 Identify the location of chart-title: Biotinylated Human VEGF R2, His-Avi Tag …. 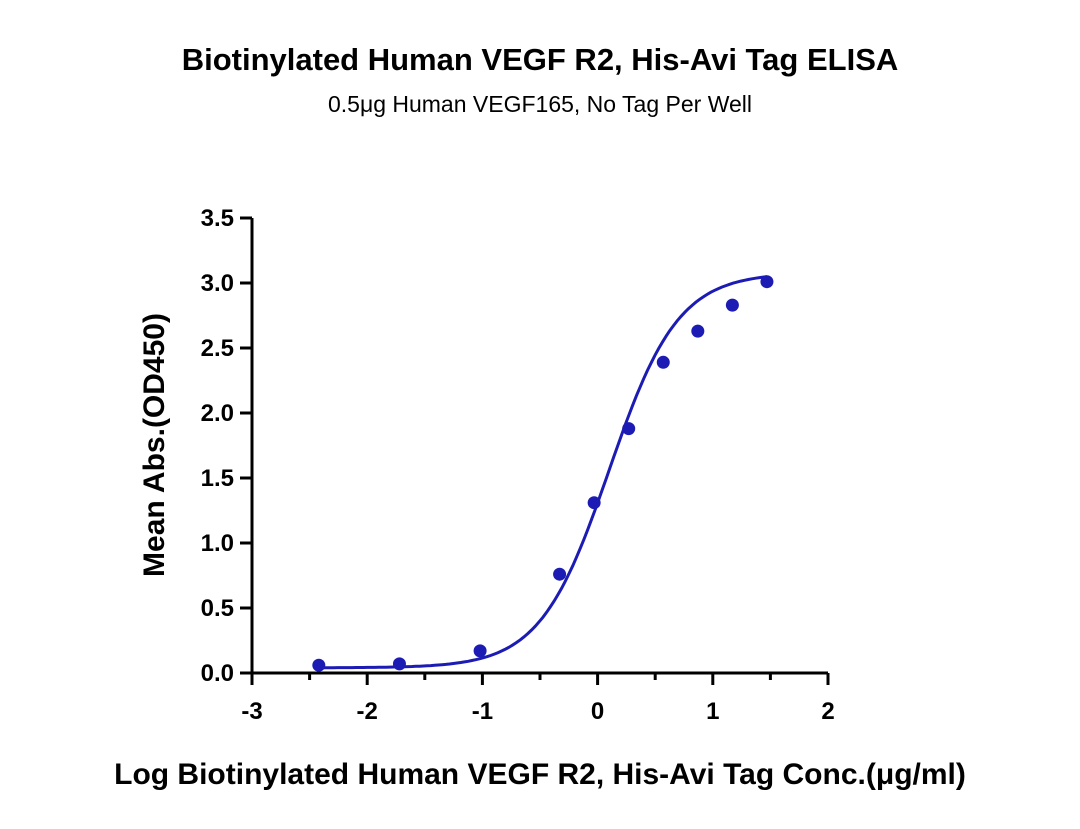
(540, 59).